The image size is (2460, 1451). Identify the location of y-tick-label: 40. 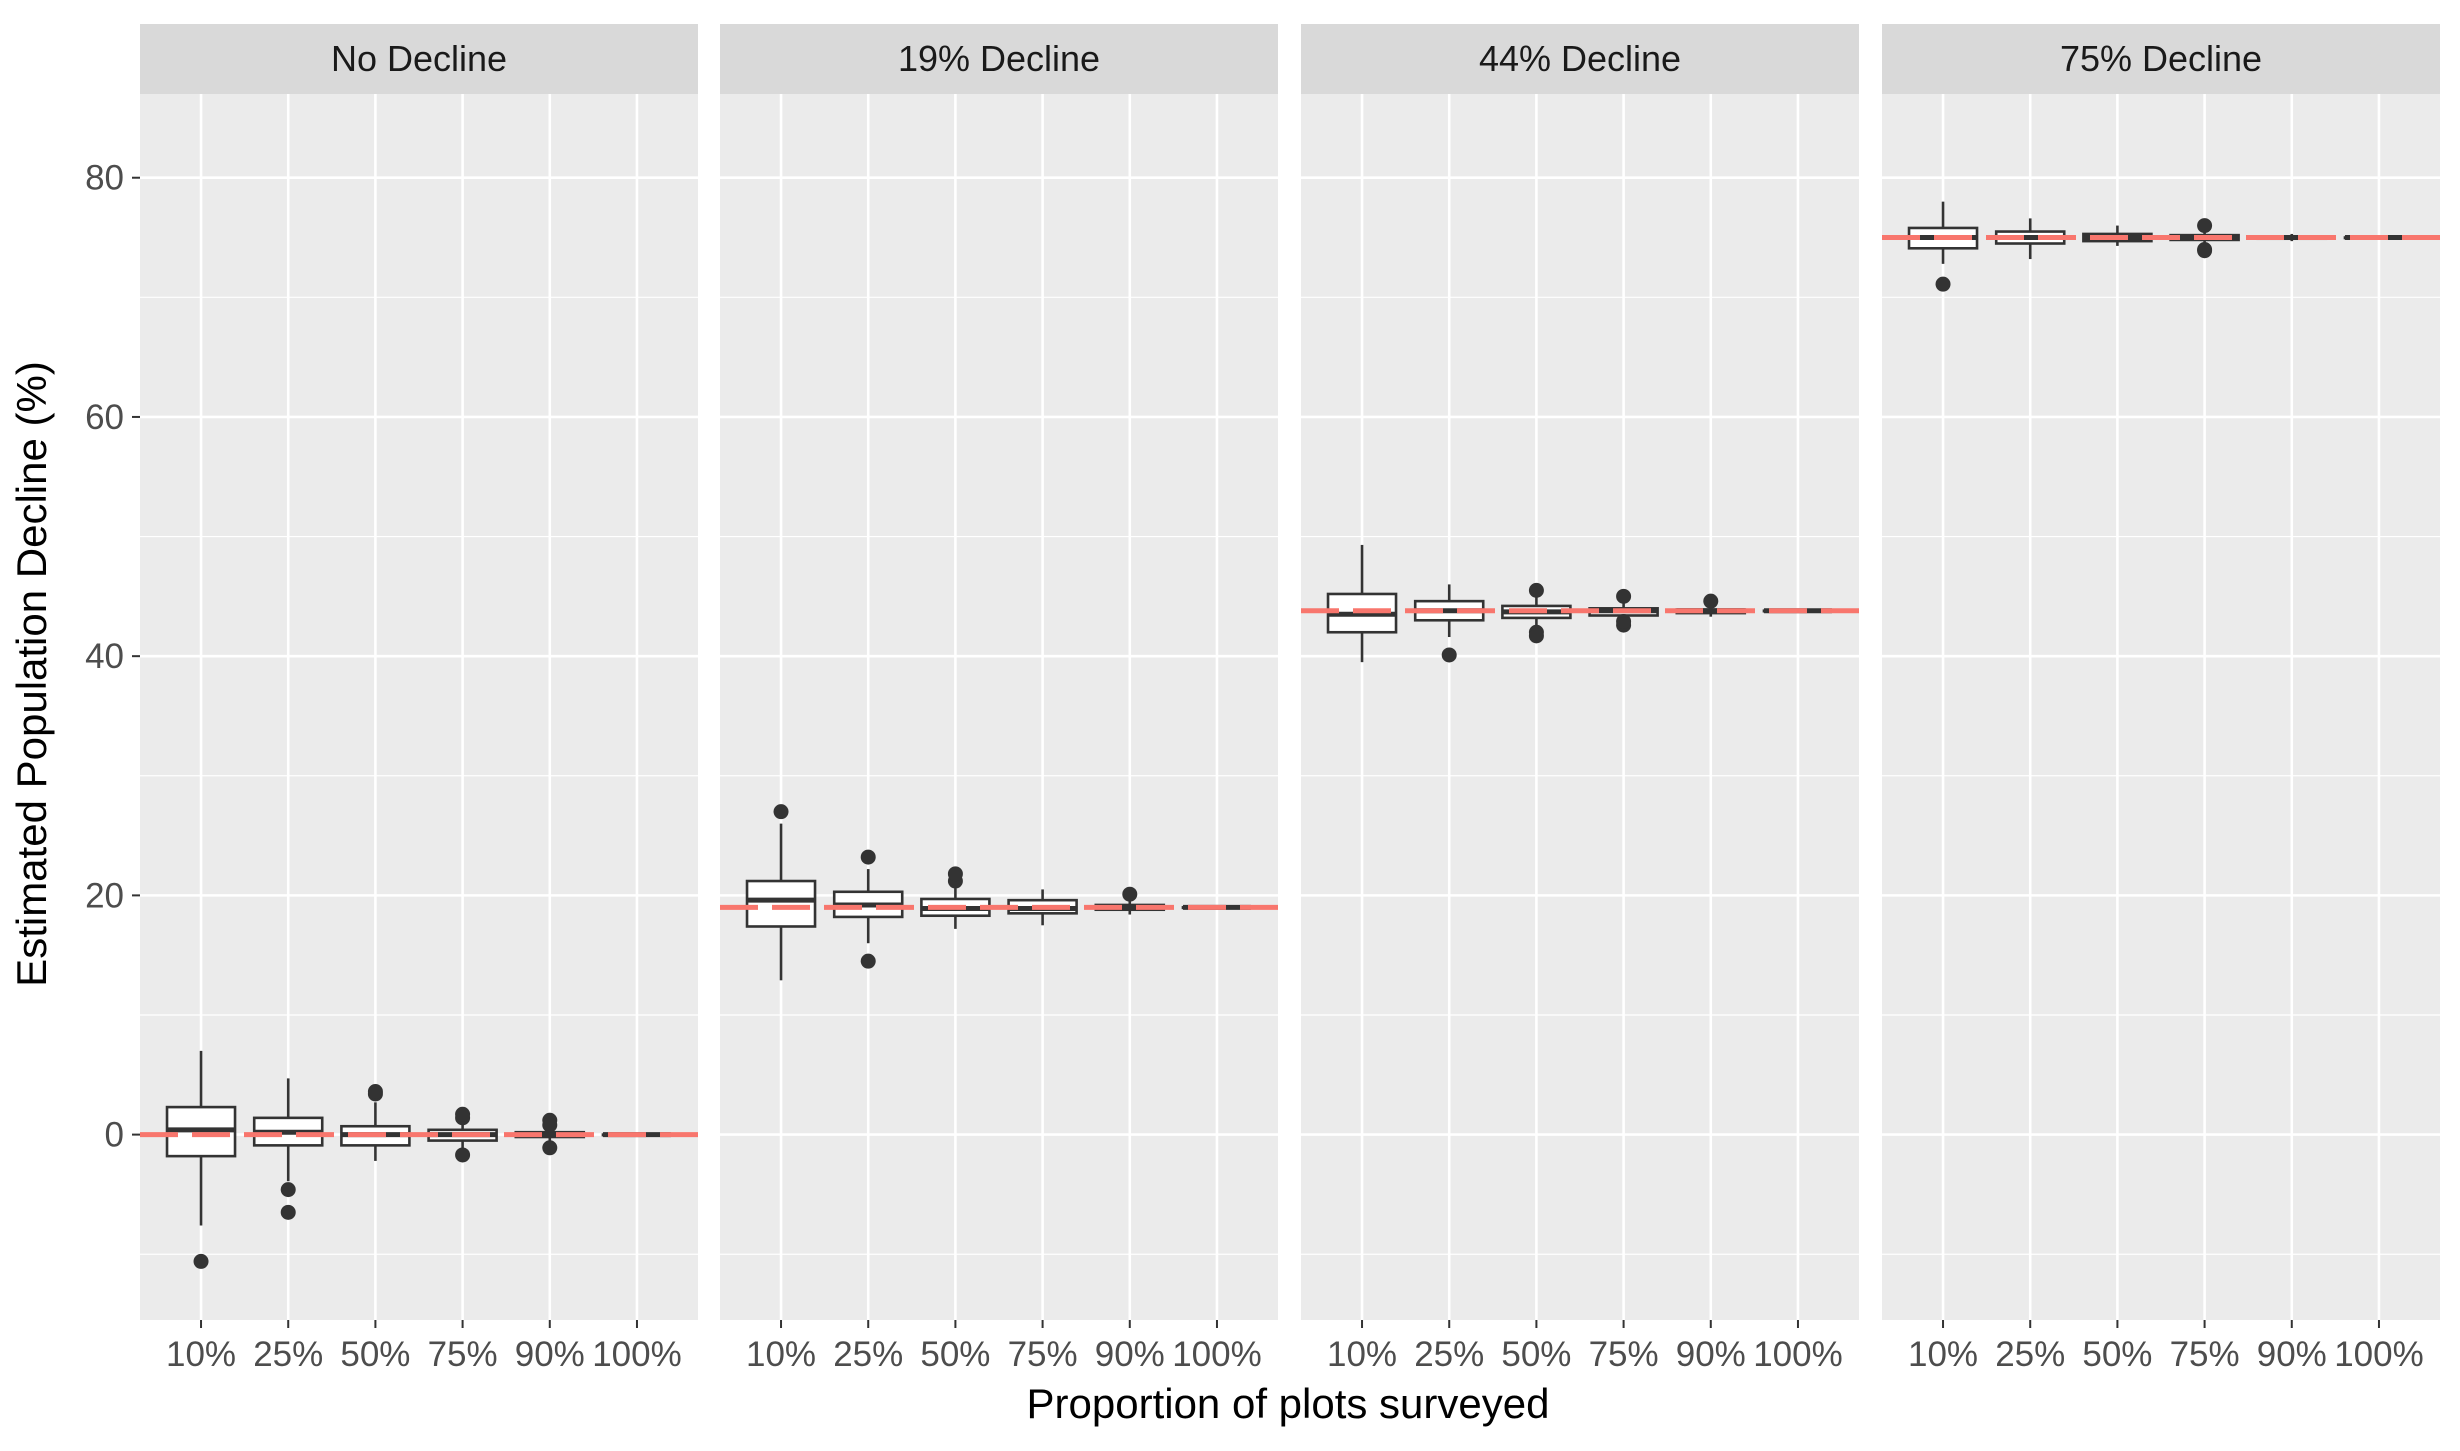
(104, 656).